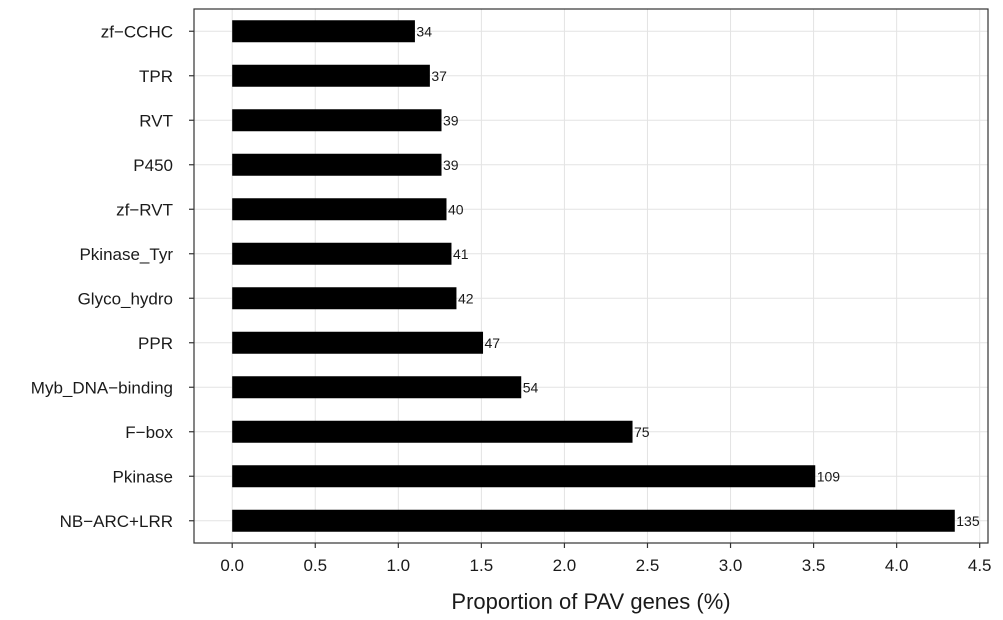 Image resolution: width=1003 pixels, height=620 pixels. What do you see at coordinates (606, 559) in the screenshot?
I see `x-axis: 0.0 0.5 1.0 1.5 2.0 2.5 3.0 3.5 4.0 4.5` at bounding box center [606, 559].